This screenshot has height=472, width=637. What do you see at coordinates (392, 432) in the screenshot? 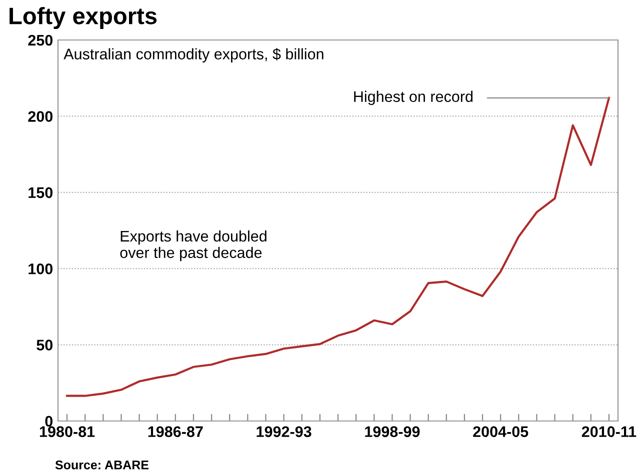
I see `x-tick-label: 1998-99` at bounding box center [392, 432].